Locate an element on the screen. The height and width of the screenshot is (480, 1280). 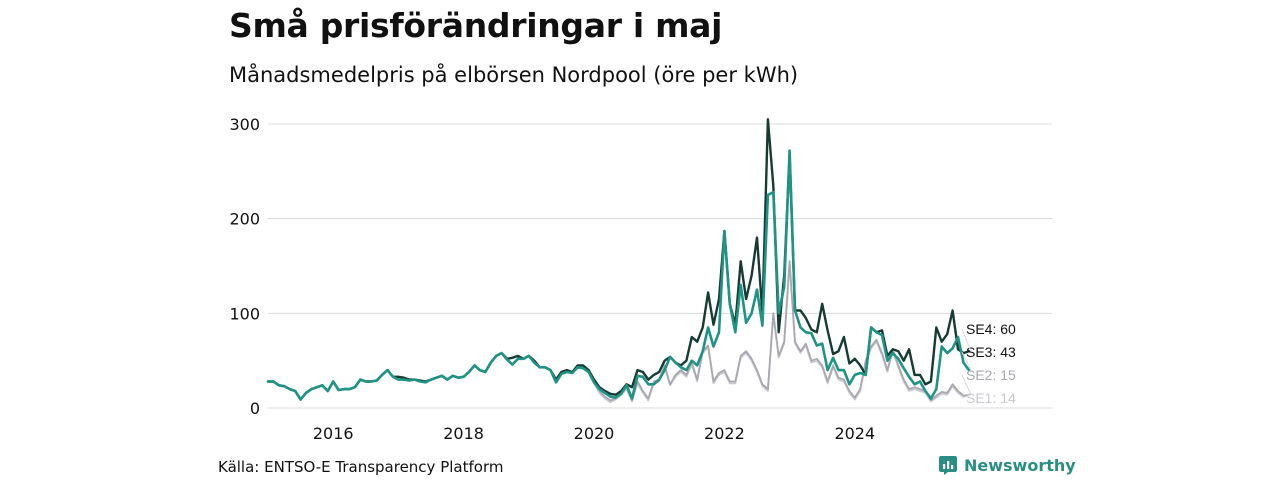
y-tick-label: 100 is located at coordinates (244, 313).